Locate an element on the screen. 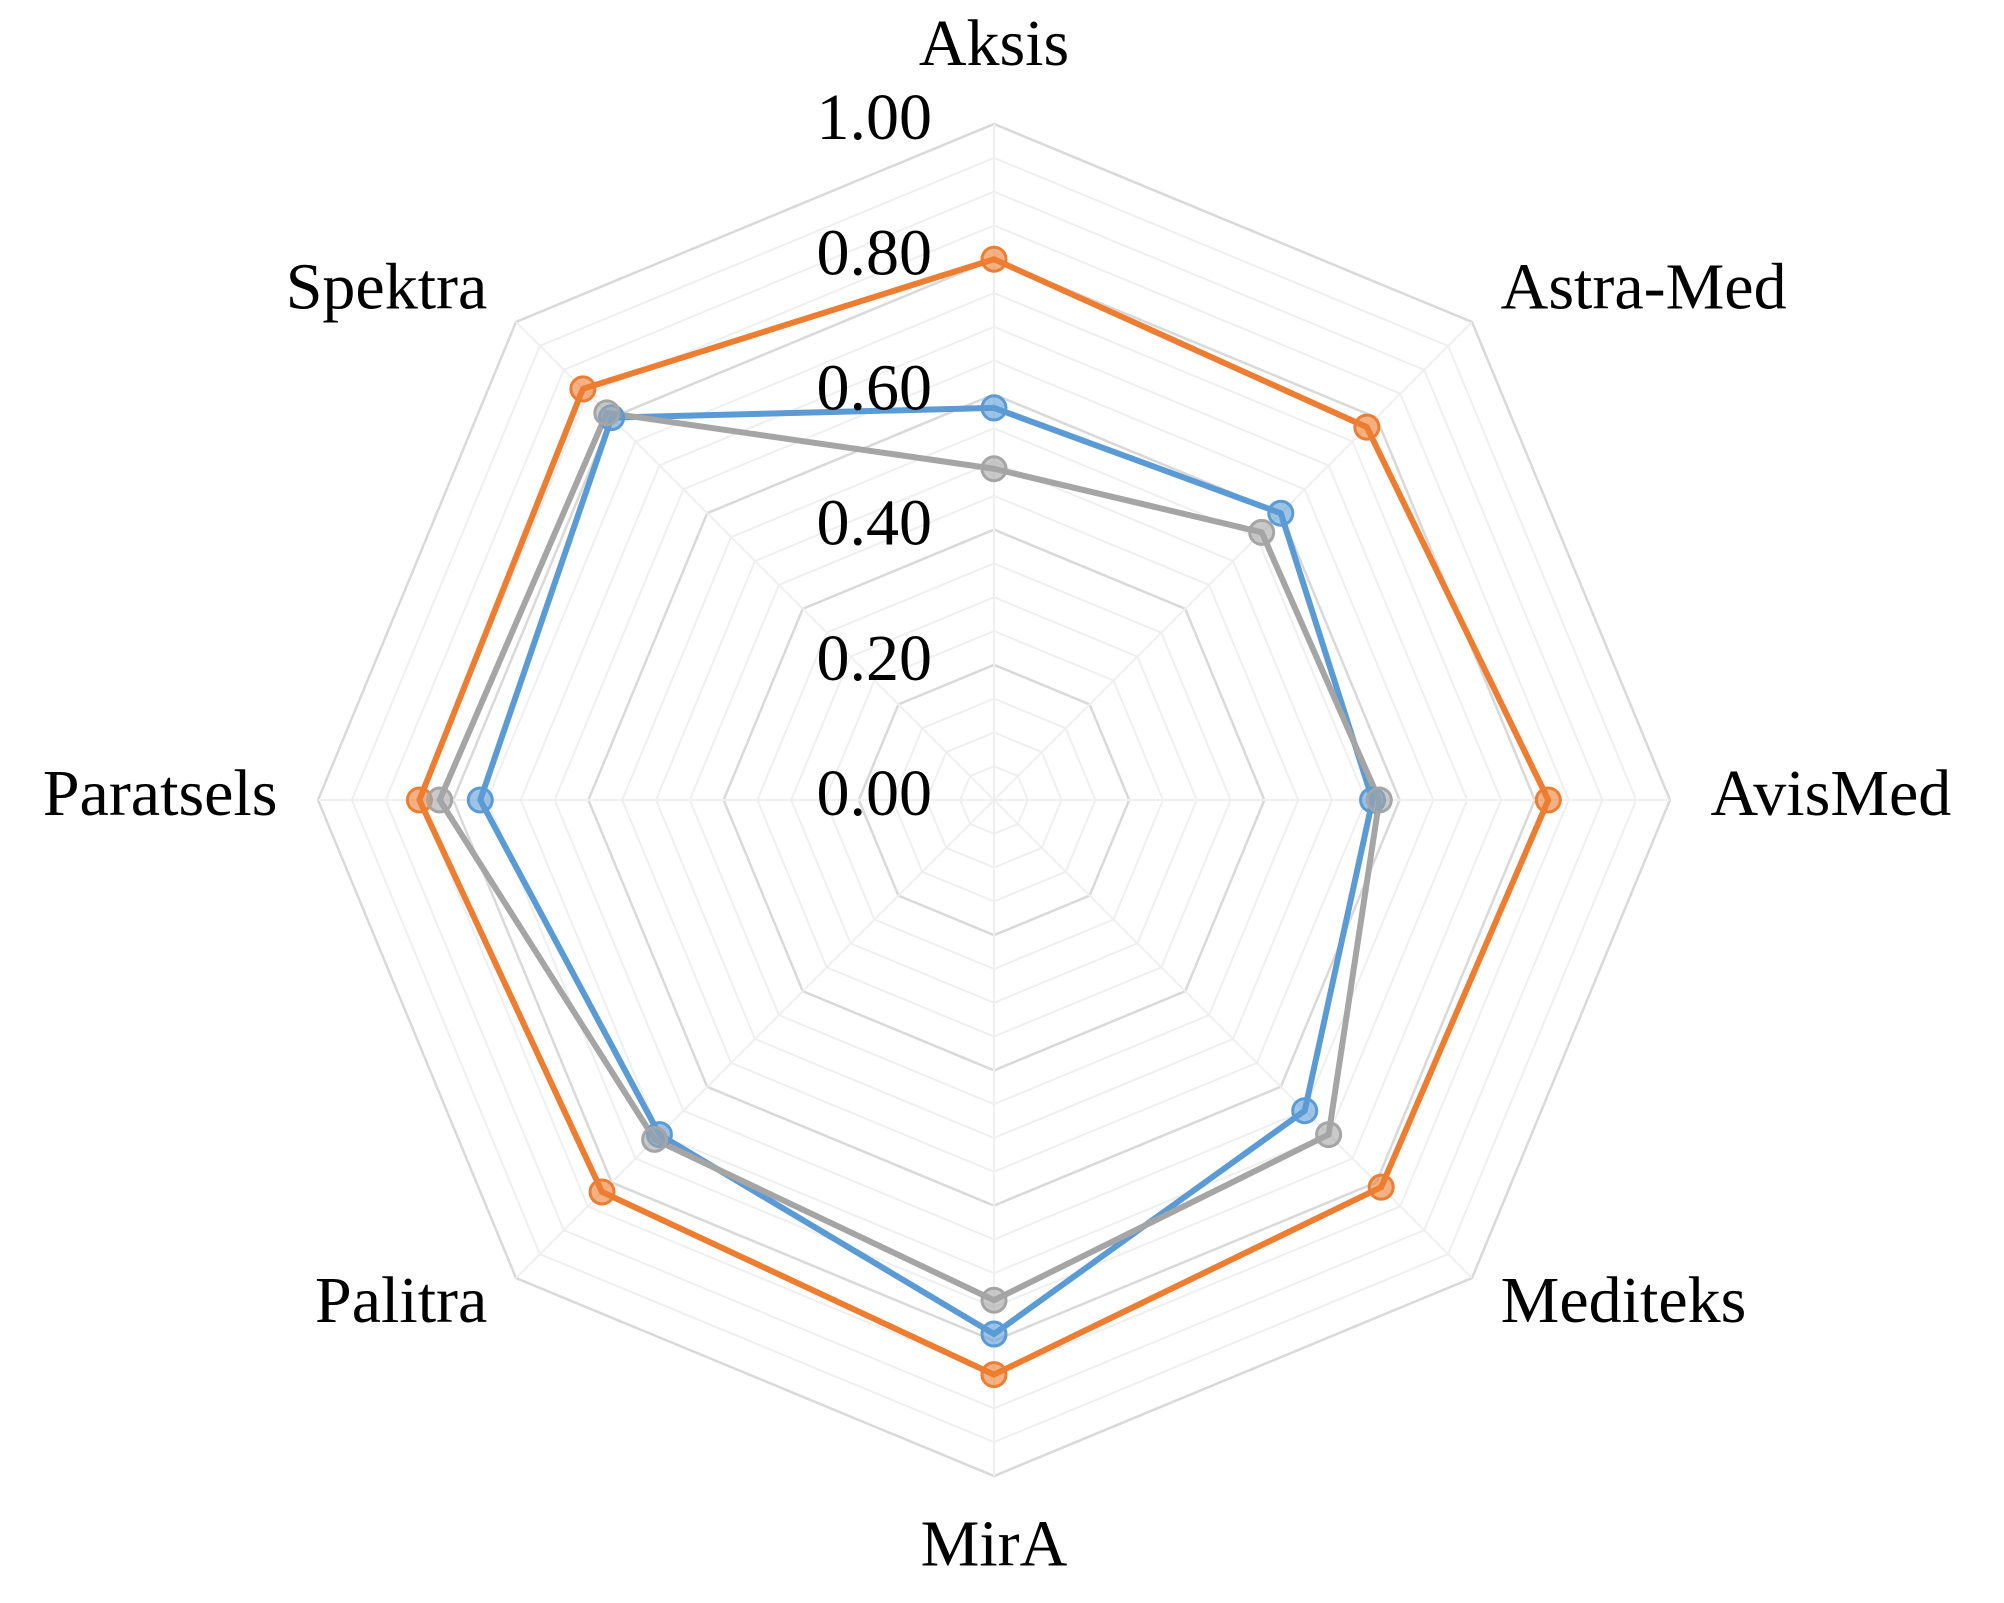  tick-label: 0.20 is located at coordinates (875, 658).